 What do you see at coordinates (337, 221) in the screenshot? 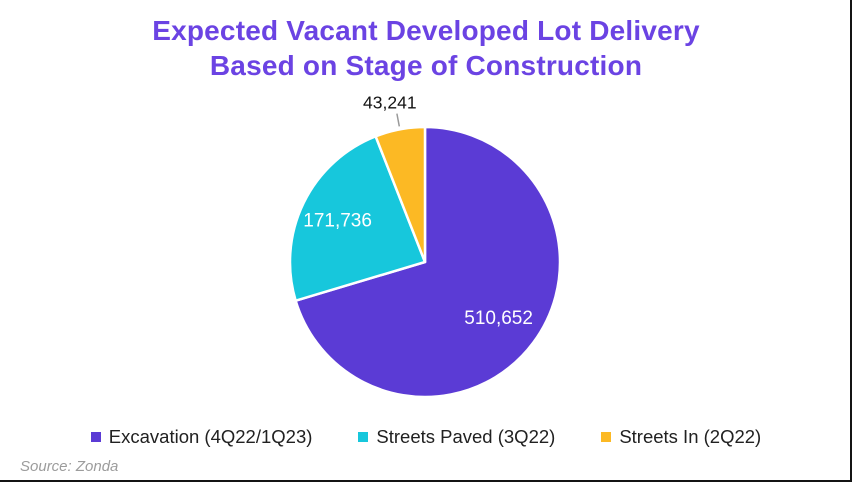
I see `slice-value-label-1: 171,736` at bounding box center [337, 221].